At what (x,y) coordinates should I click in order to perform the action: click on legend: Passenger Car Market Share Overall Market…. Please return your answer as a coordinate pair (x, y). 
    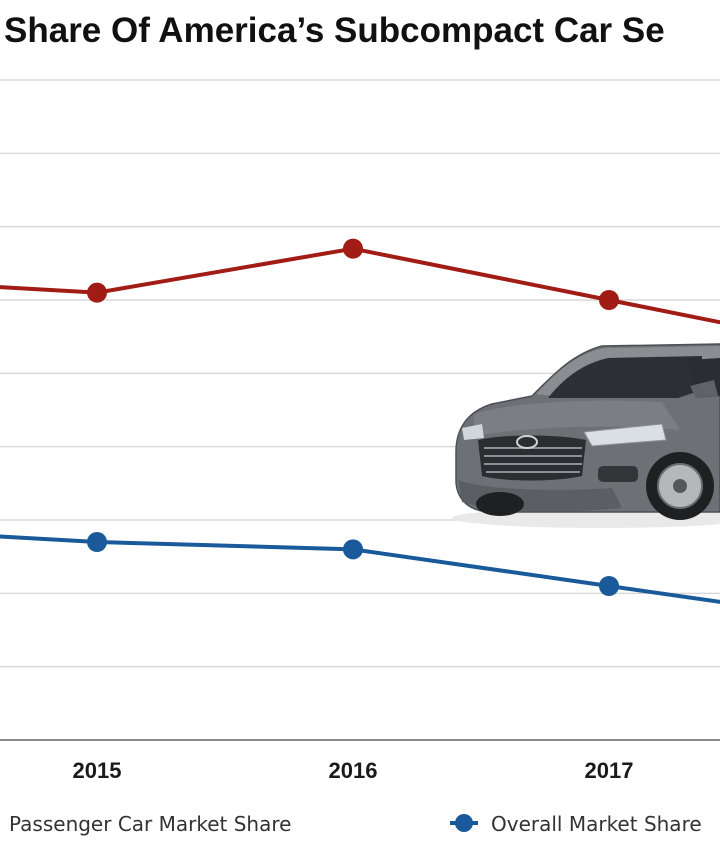
    Looking at the image, I should click on (355, 824).